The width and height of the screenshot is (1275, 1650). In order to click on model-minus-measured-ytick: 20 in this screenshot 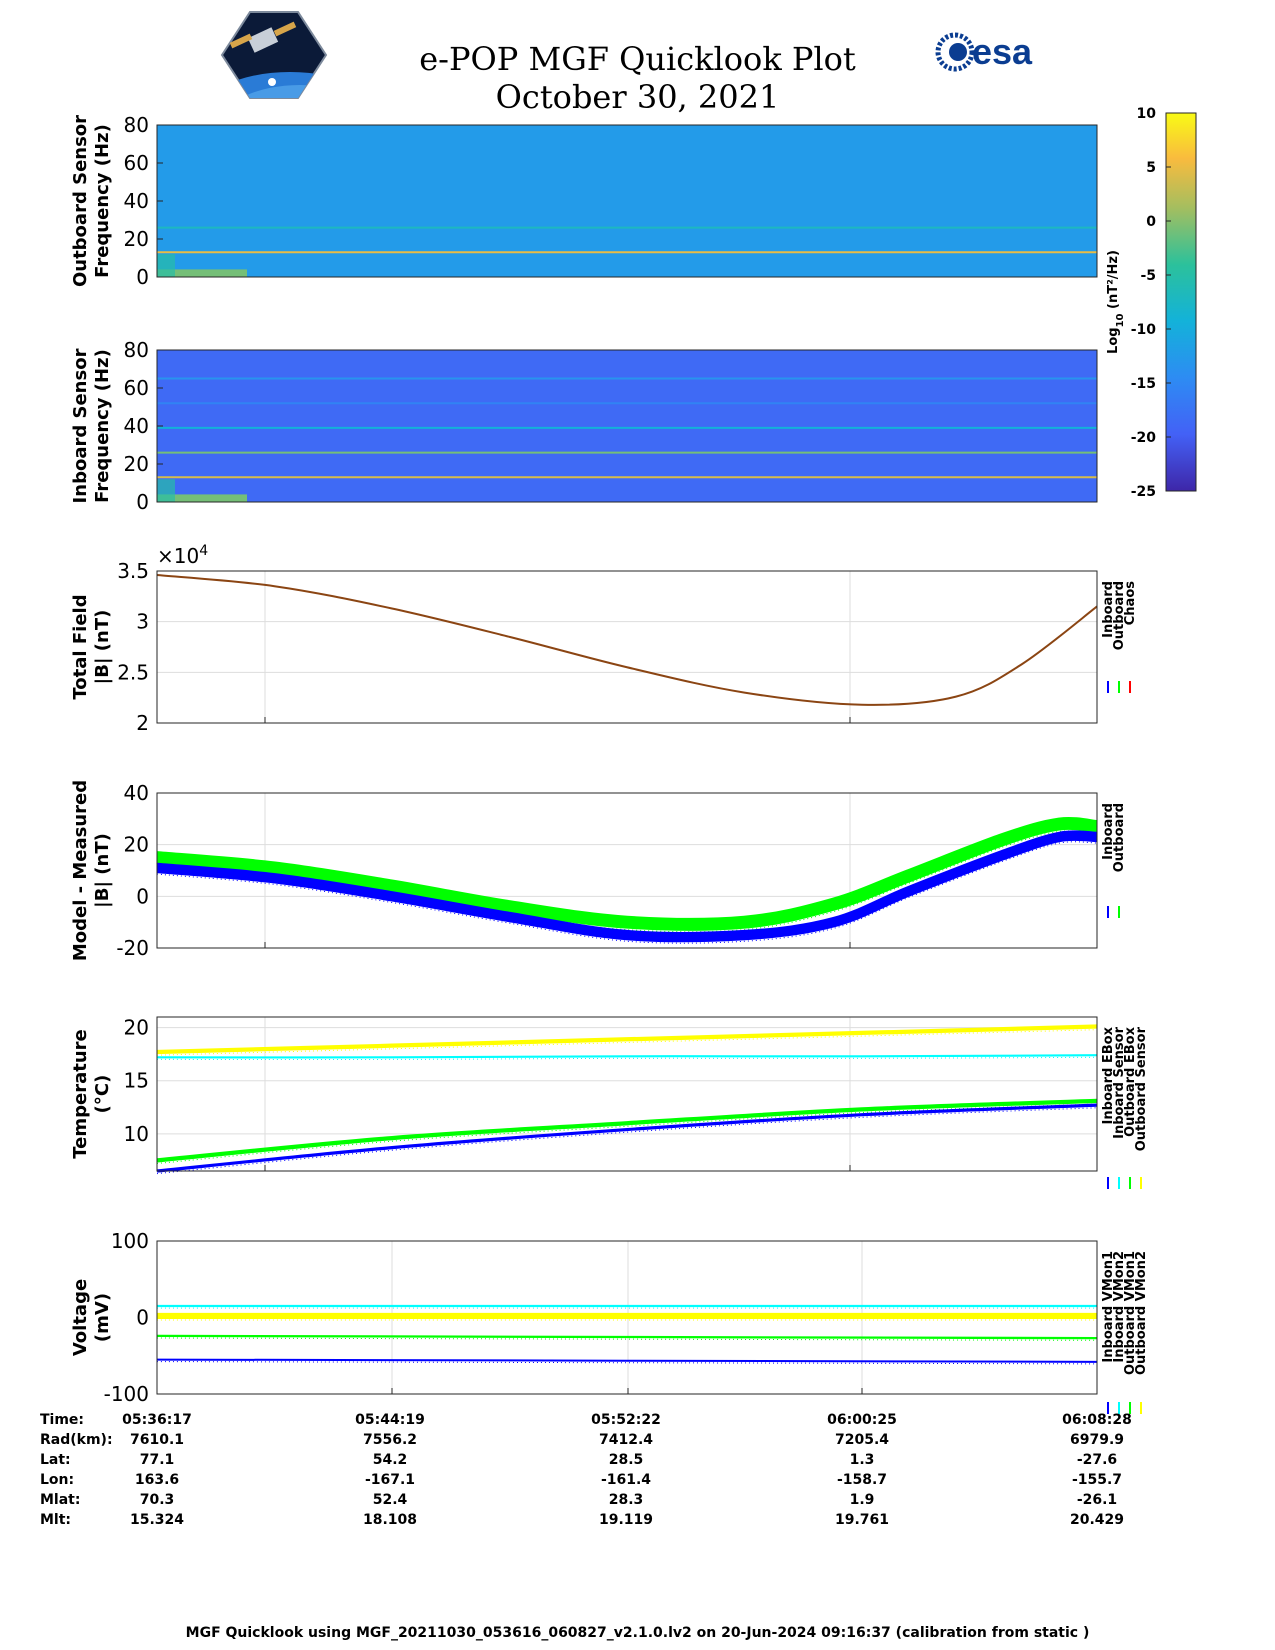, I will do `click(136, 845)`.